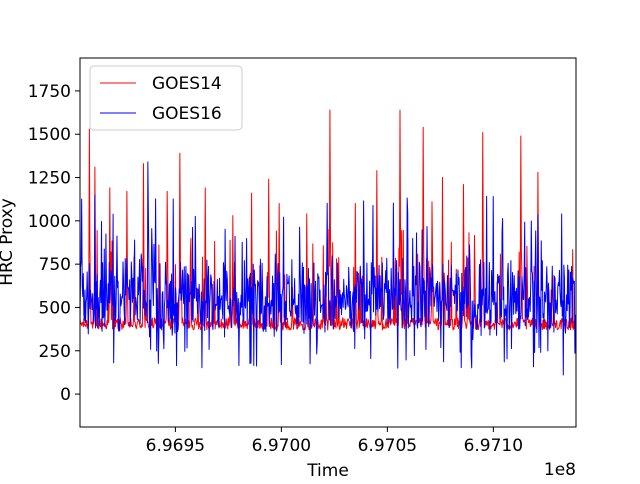 This screenshot has height=484, width=640. I want to click on x-tick-label: 6.9700, so click(281, 446).